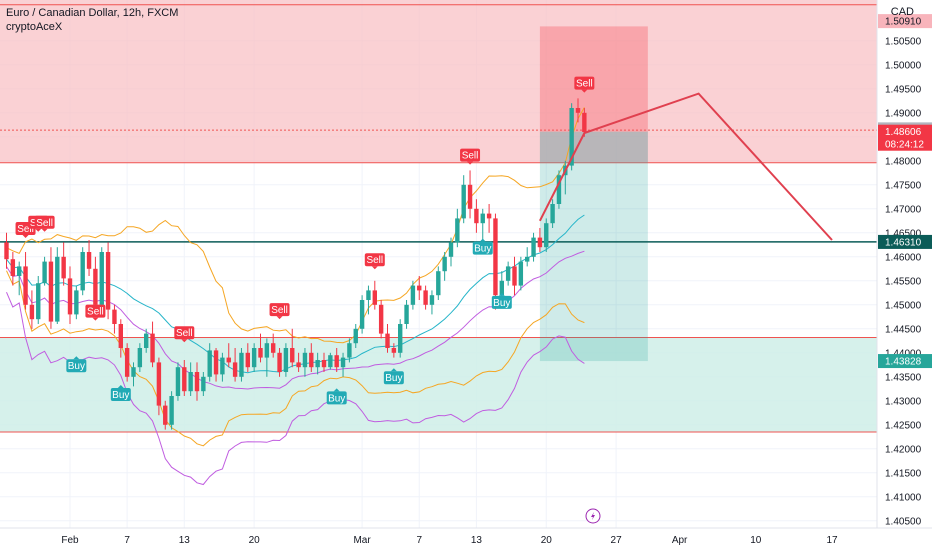 The image size is (932, 550). Describe the element at coordinates (903, 132) in the screenshot. I see `price-marker-value: 1.48606` at that location.